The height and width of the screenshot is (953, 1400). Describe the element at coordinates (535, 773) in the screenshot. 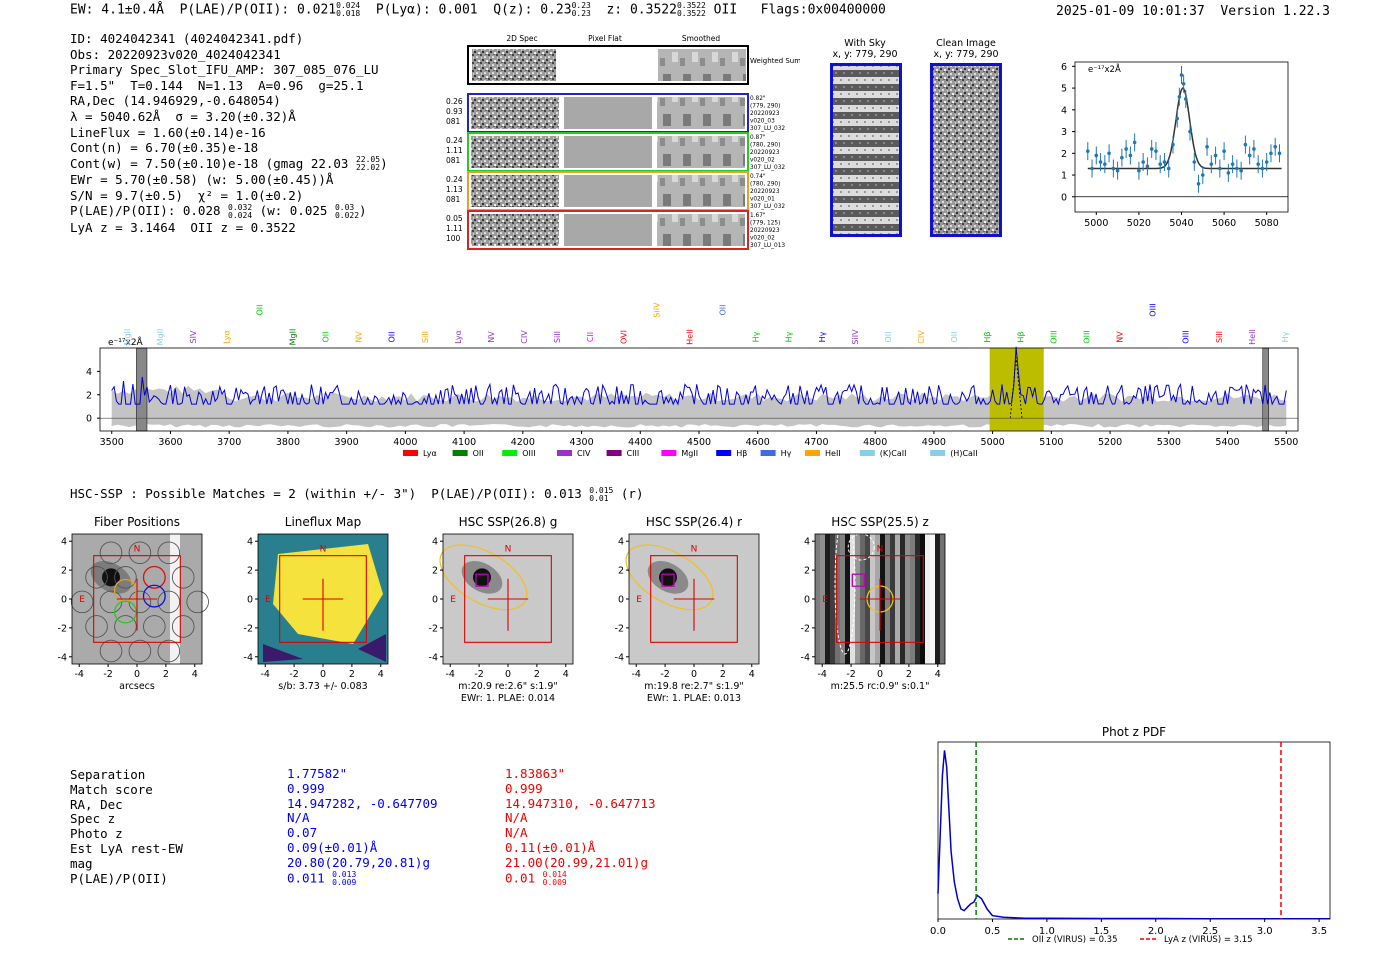

I see `match-value: 1.83863"` at that location.